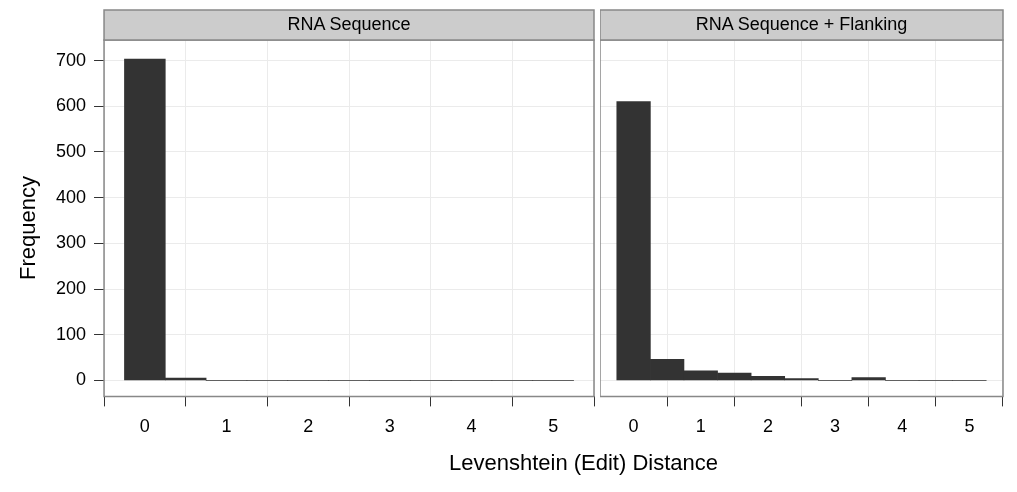 The image size is (1017, 492). I want to click on y-tick-label: 0, so click(81, 379).